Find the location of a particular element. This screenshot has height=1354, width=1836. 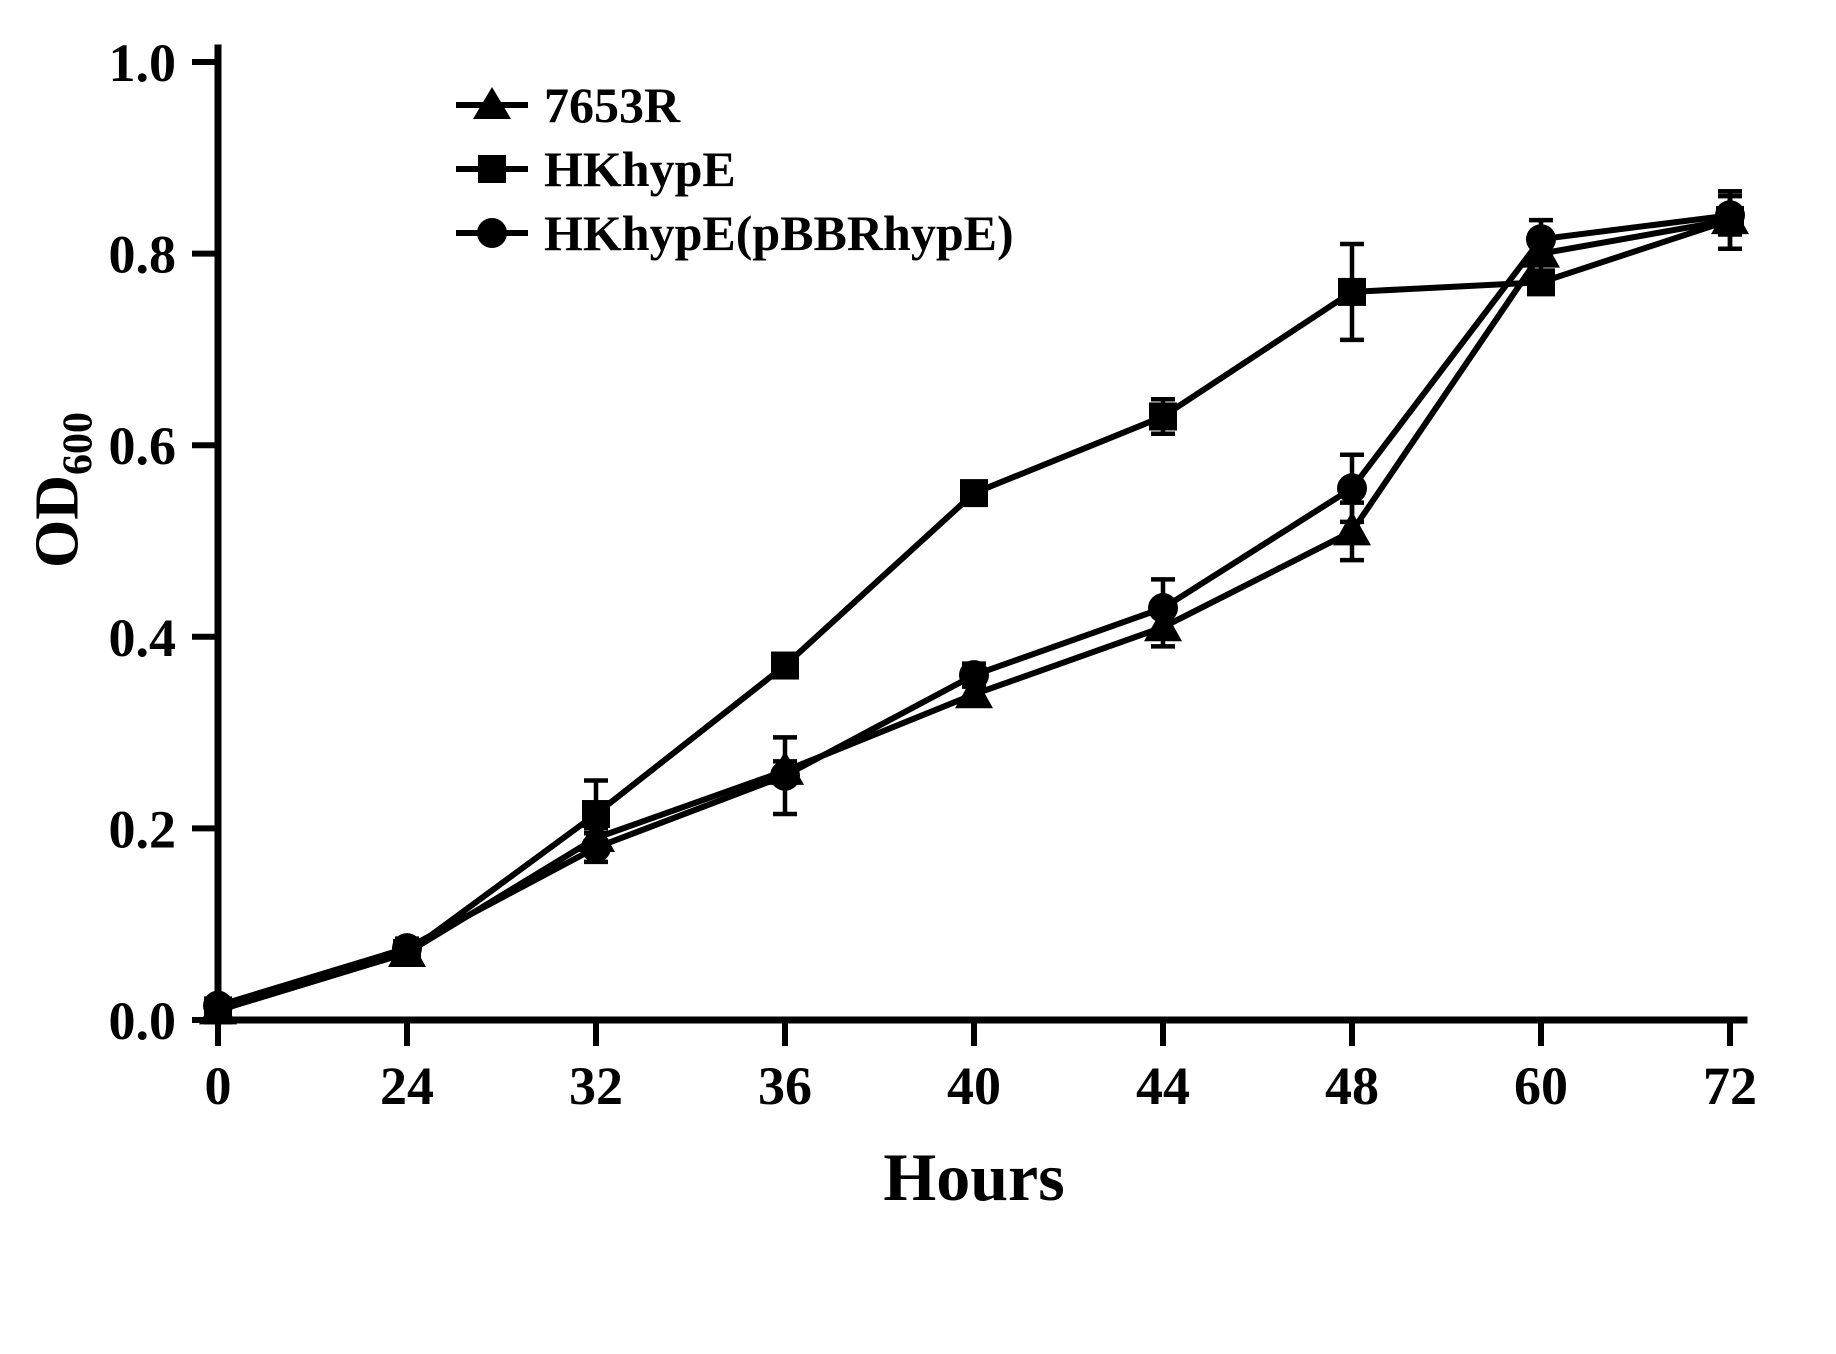

x-tick-label: 32 is located at coordinates (596, 1086).